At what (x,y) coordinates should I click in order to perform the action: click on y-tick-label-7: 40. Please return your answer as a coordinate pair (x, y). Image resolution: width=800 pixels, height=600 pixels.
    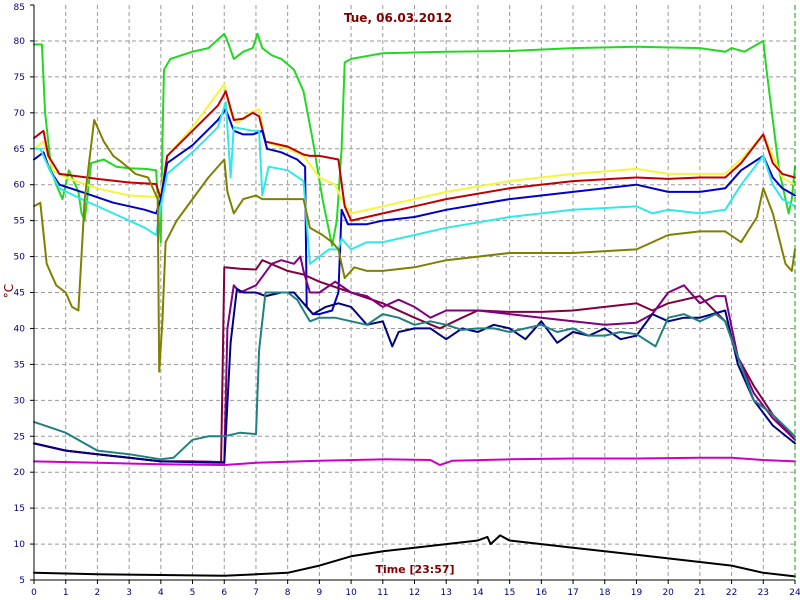
    Looking at the image, I should click on (20, 329).